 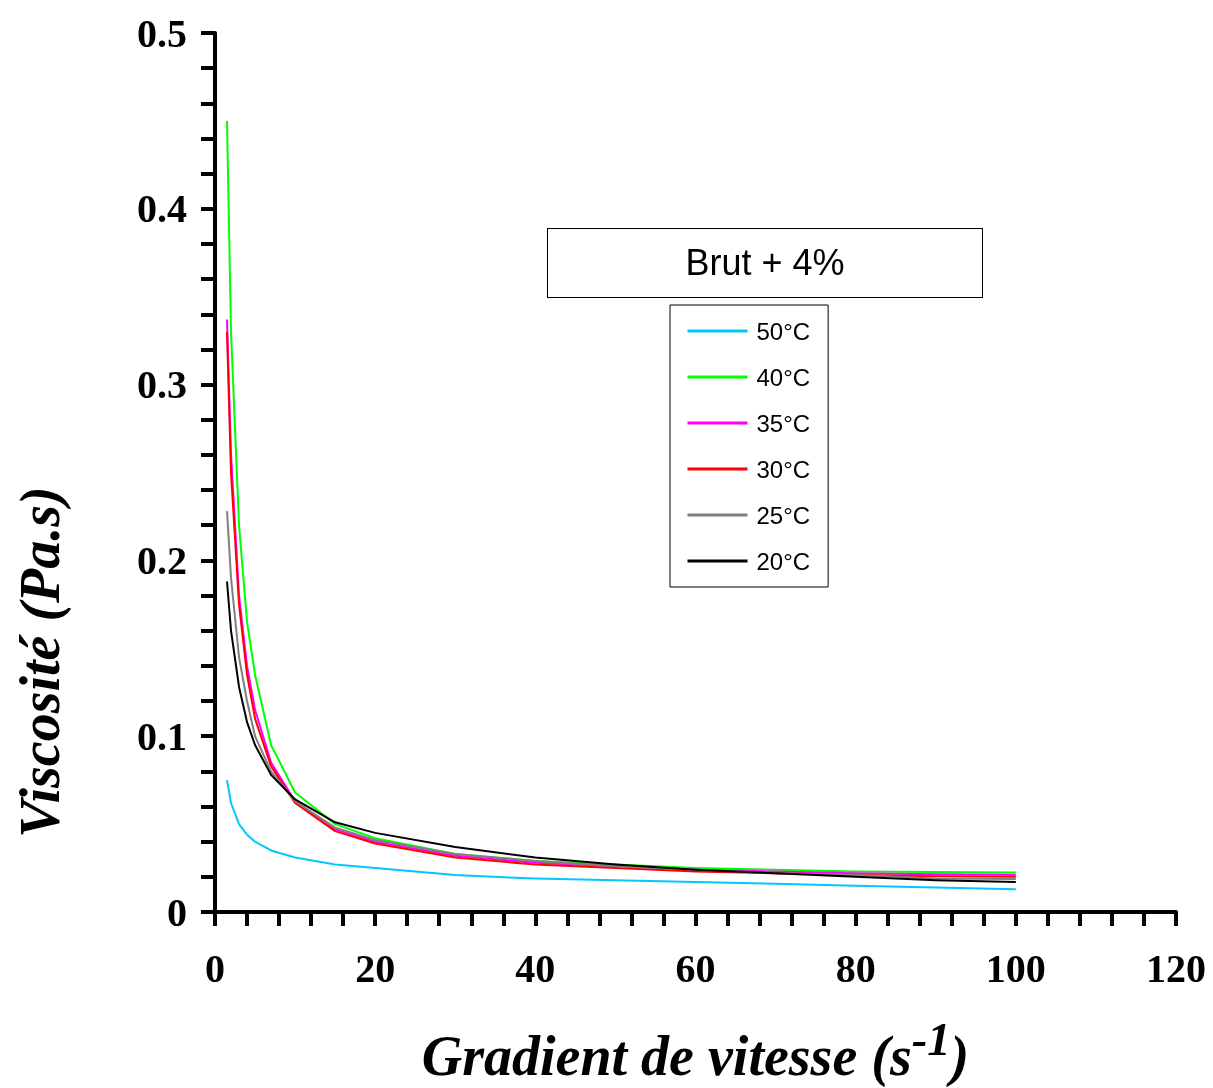 What do you see at coordinates (621, 835) in the screenshot?
I see `line-series` at bounding box center [621, 835].